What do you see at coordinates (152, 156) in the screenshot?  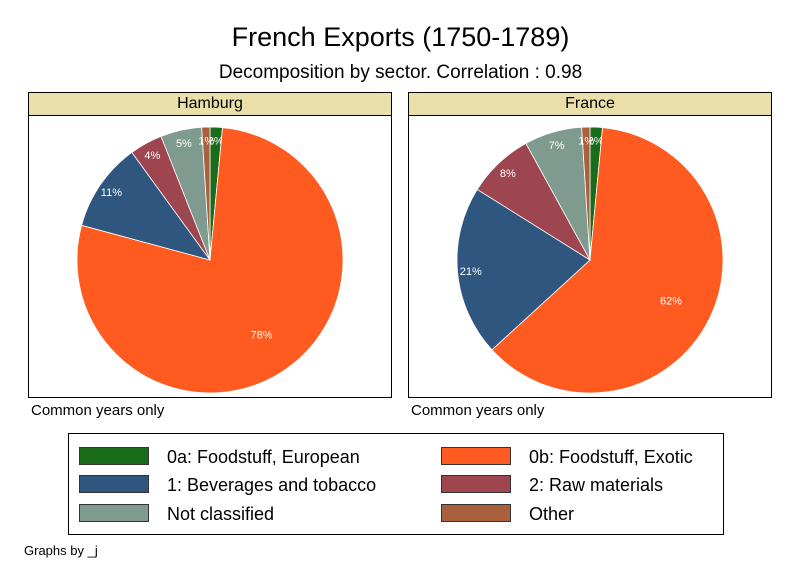 I see `slice-label: 4%` at bounding box center [152, 156].